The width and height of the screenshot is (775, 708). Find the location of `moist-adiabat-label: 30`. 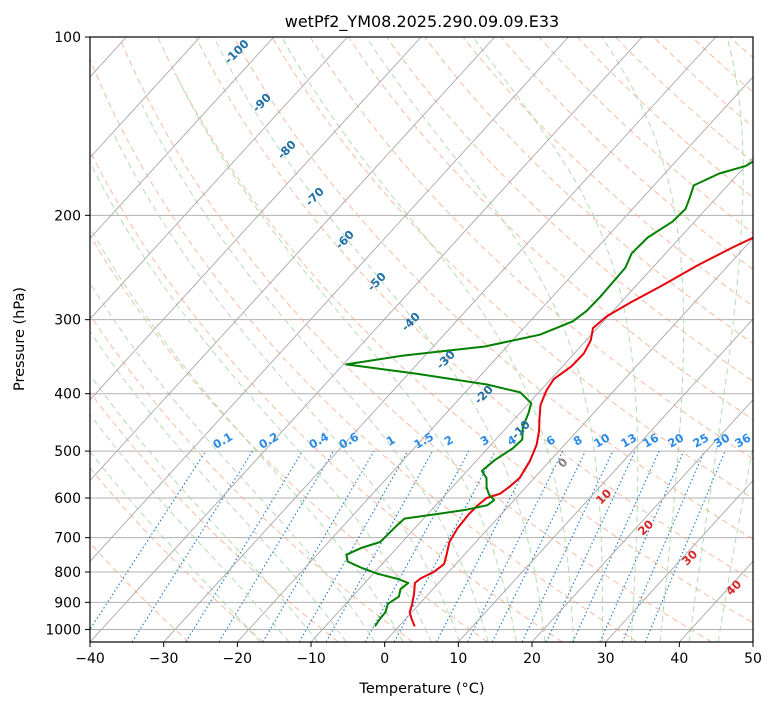

moist-adiabat-label: 30 is located at coordinates (689, 557).